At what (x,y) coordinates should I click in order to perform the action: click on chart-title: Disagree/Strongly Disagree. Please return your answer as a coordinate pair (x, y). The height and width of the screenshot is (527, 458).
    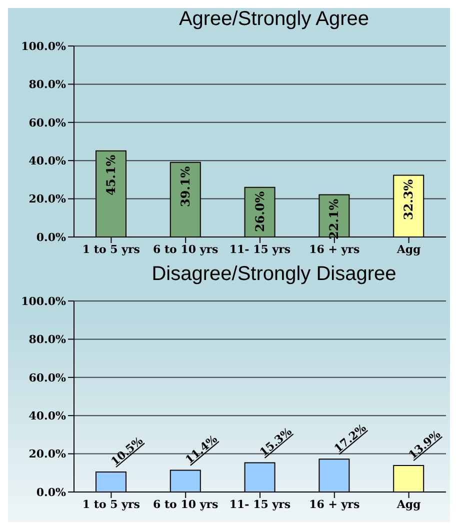
    Looking at the image, I should click on (274, 275).